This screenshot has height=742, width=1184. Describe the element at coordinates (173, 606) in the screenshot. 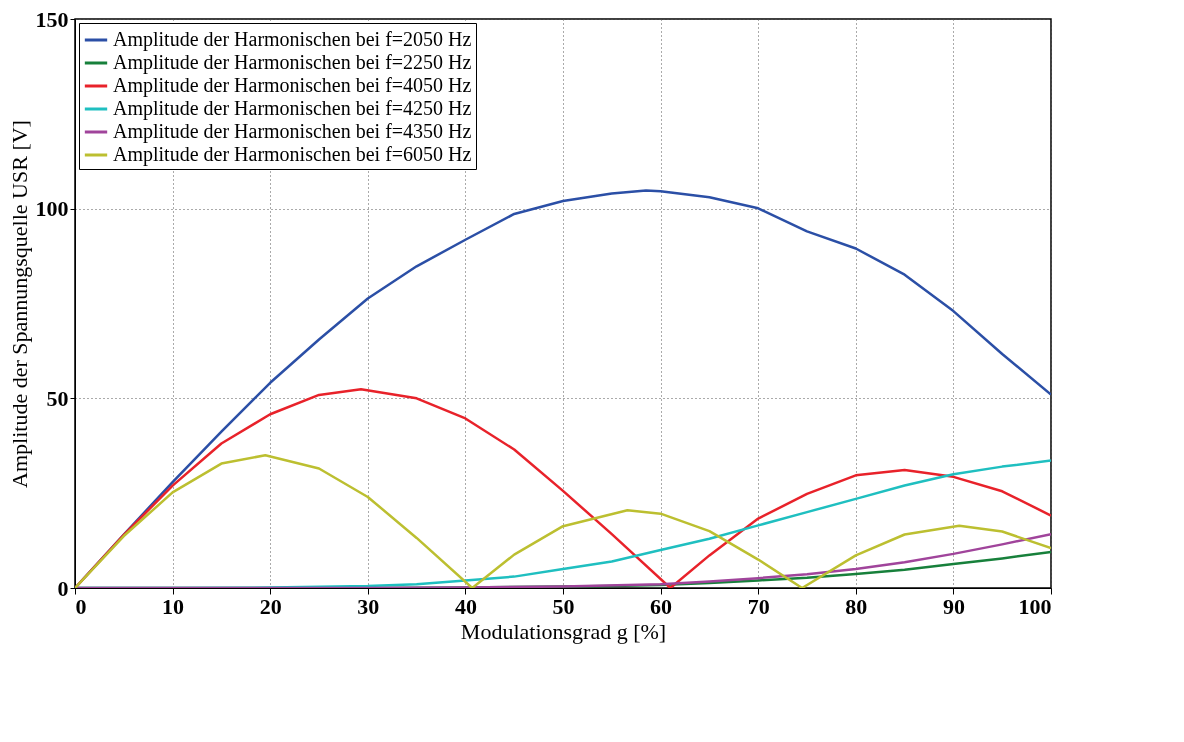

I see `x-tick-label: 10` at that location.